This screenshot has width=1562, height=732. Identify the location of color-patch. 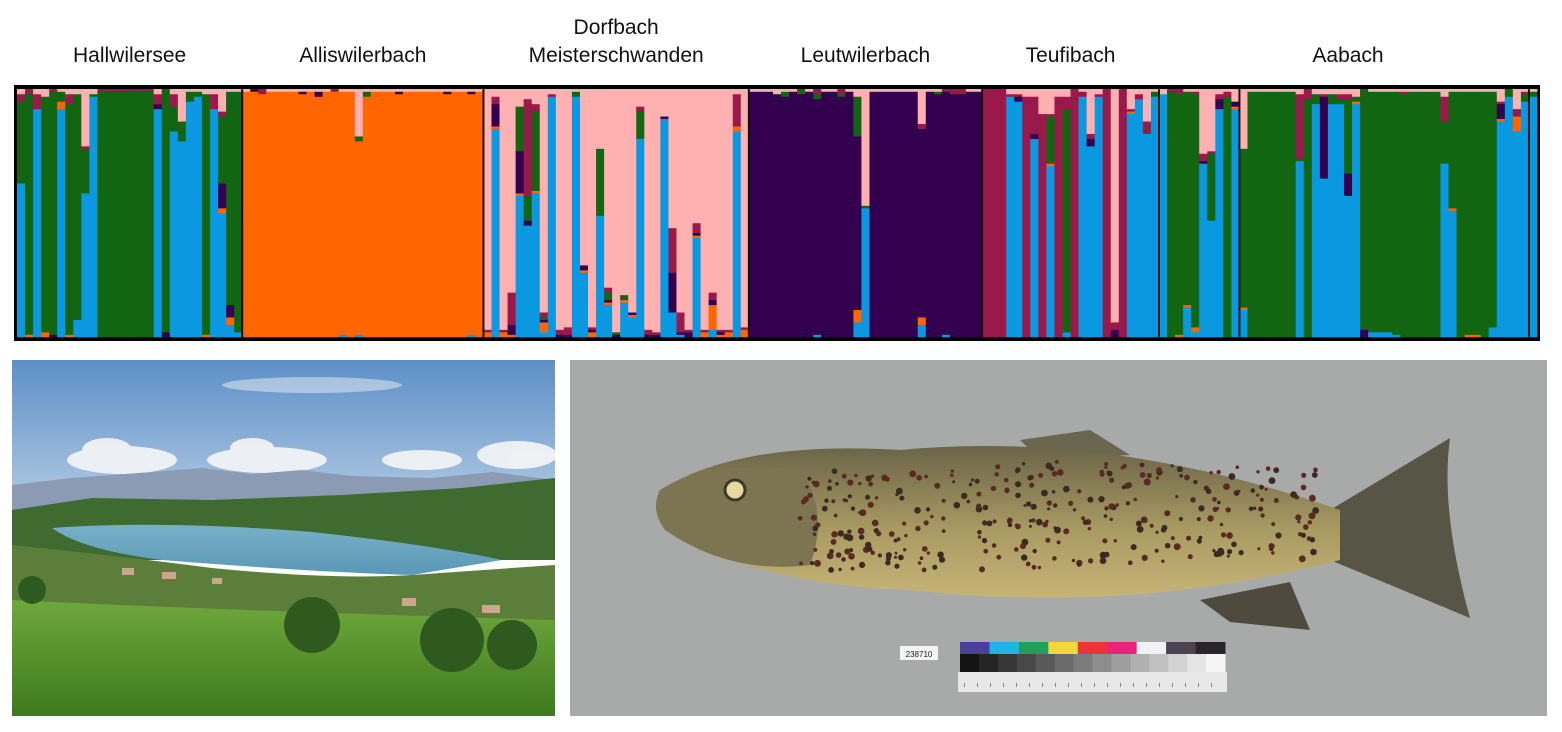
(1092, 648).